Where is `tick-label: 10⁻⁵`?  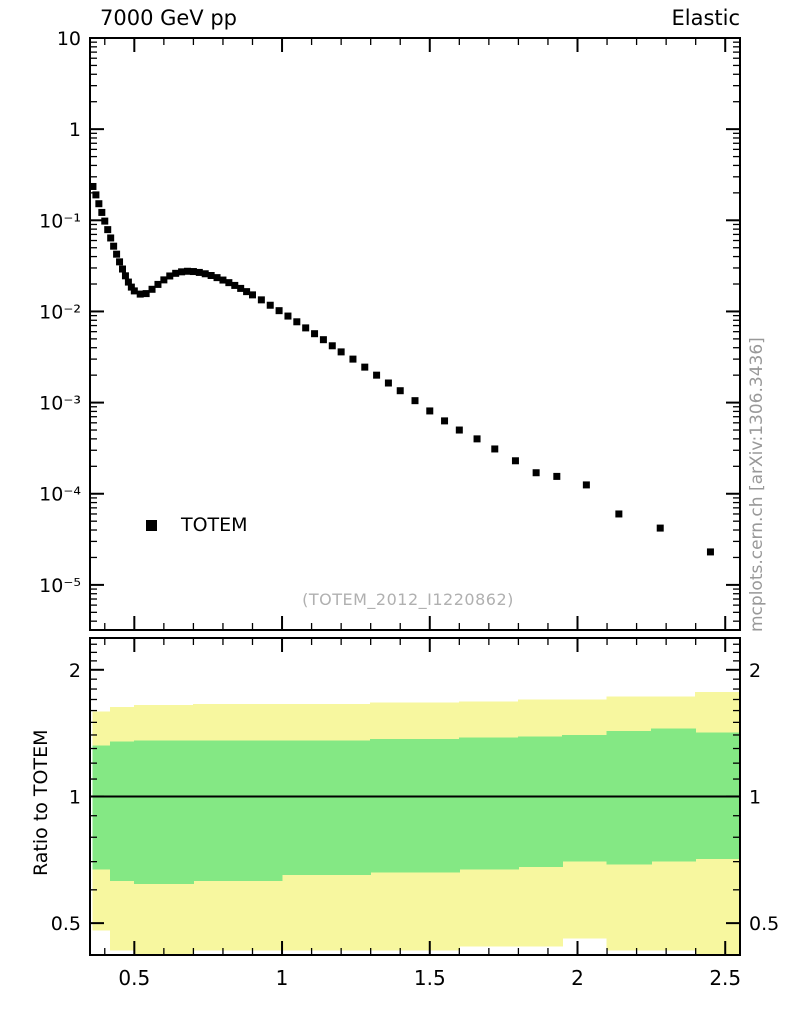 tick-label: 10⁻⁵ is located at coordinates (60, 586).